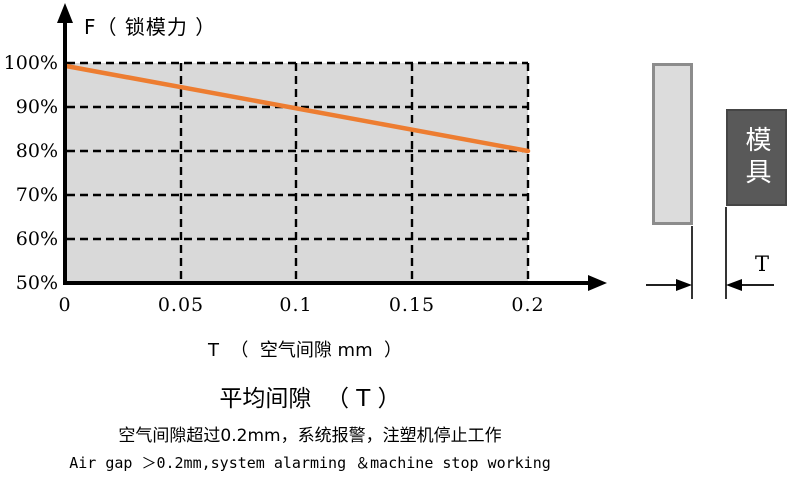 The height and width of the screenshot is (500, 800). Describe the element at coordinates (412, 305) in the screenshot. I see `x-tick-015: 0.15` at that location.